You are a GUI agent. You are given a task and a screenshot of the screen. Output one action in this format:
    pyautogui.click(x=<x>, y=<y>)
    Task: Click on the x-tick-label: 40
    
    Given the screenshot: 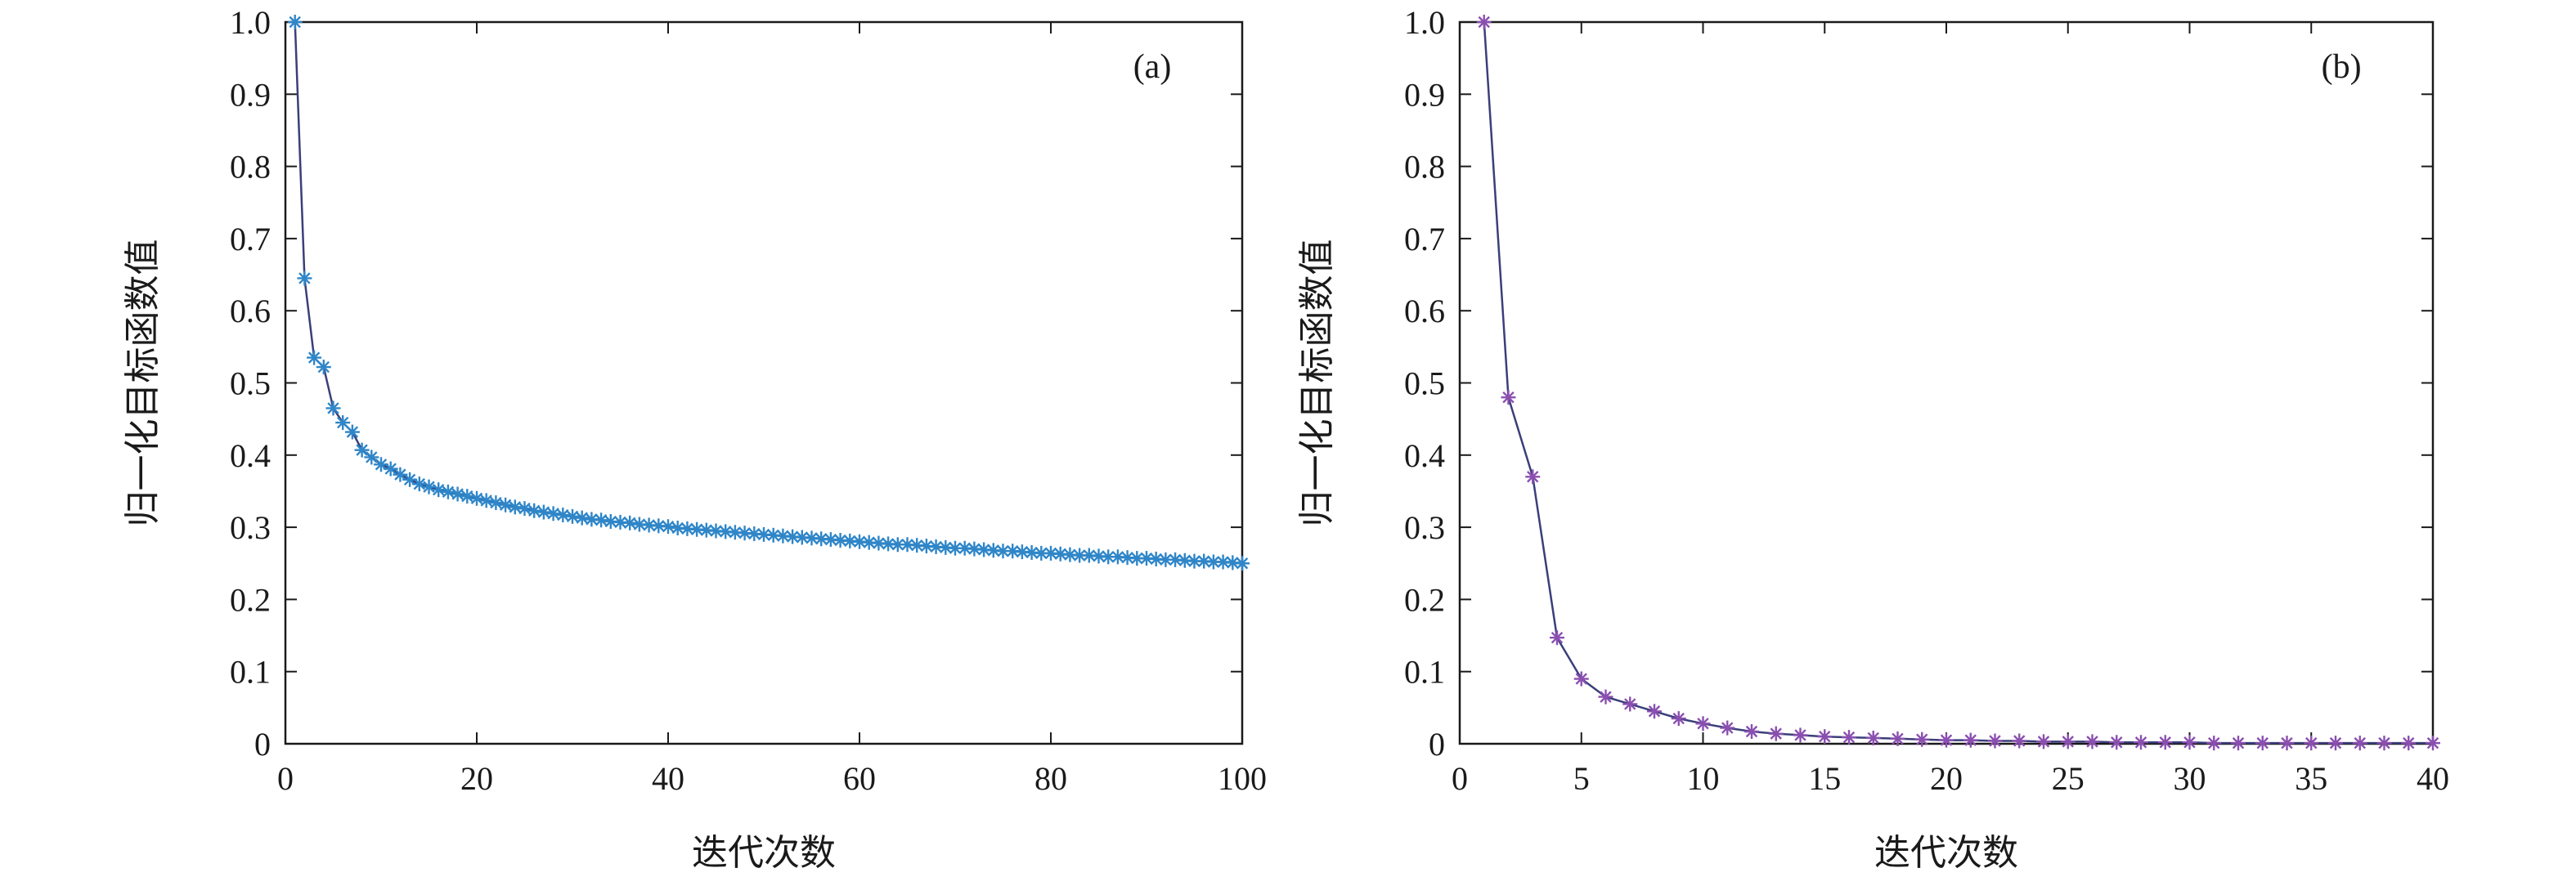 What is the action you would take?
    pyautogui.click(x=2433, y=778)
    